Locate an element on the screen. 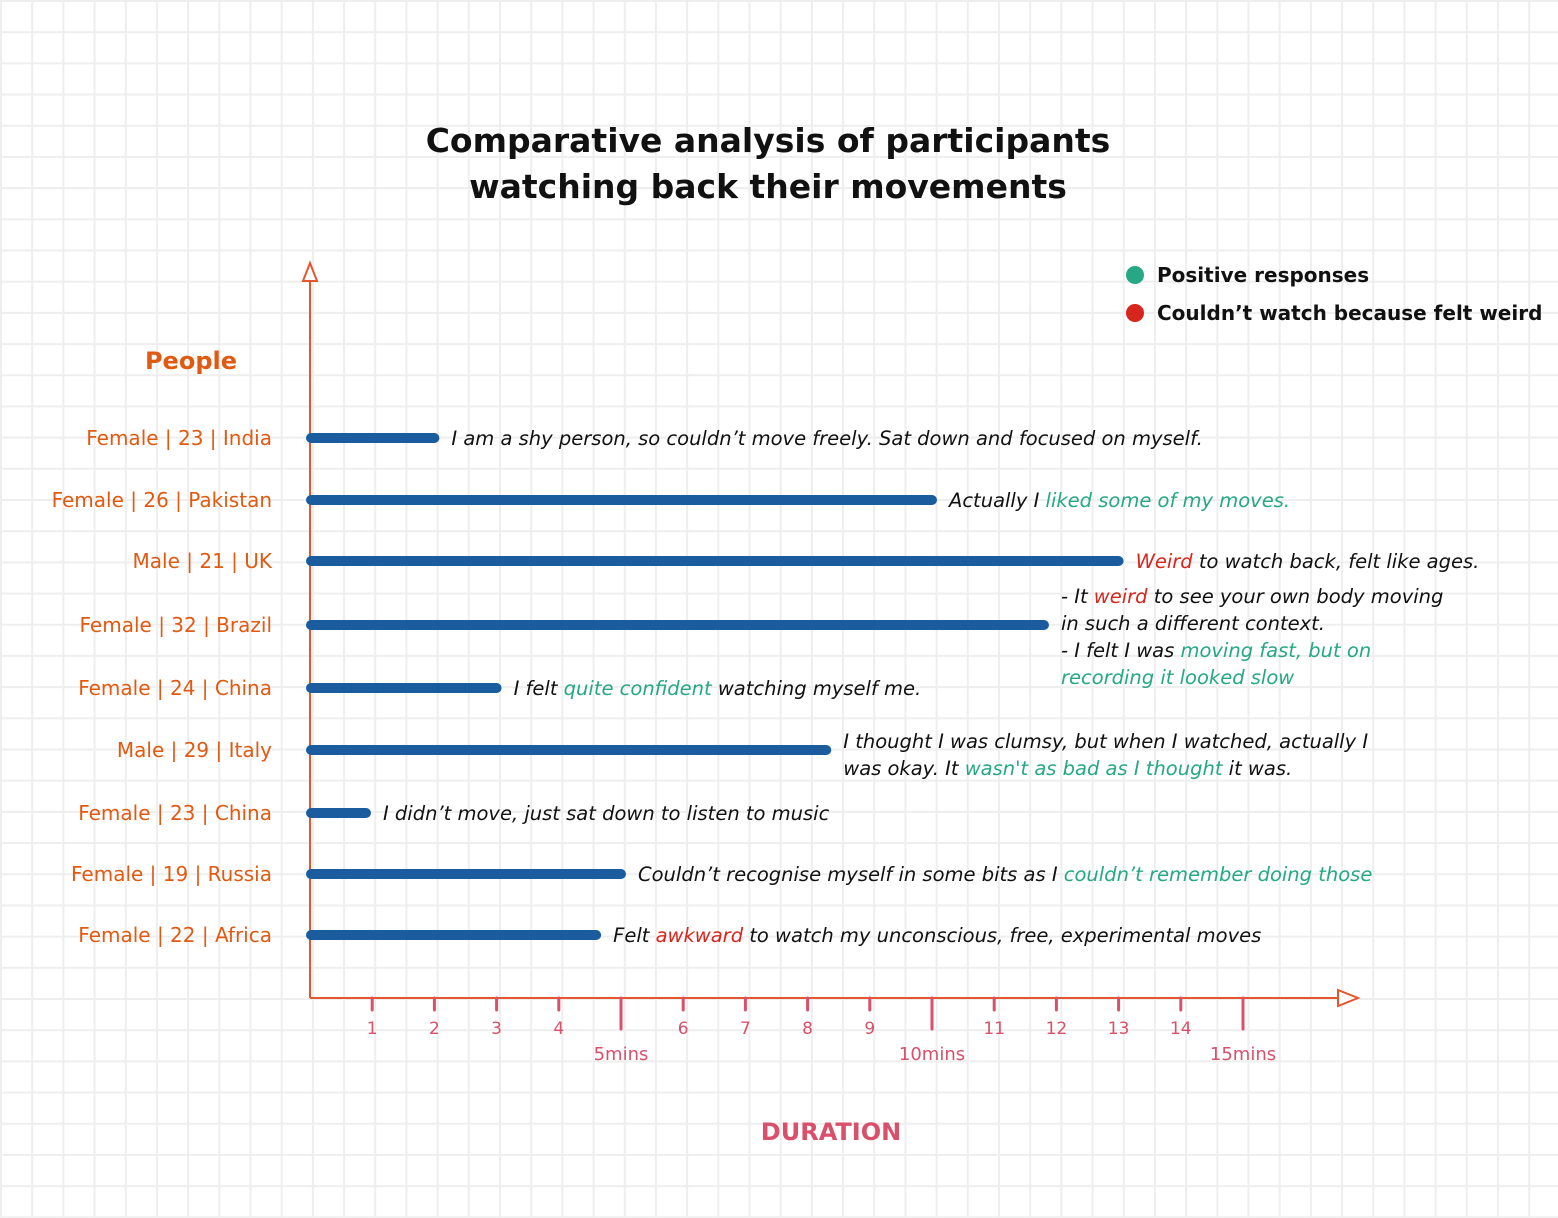 This screenshot has height=1218, width=1558. annotation-5-seg-1-0: was okay. It is located at coordinates (903, 768).